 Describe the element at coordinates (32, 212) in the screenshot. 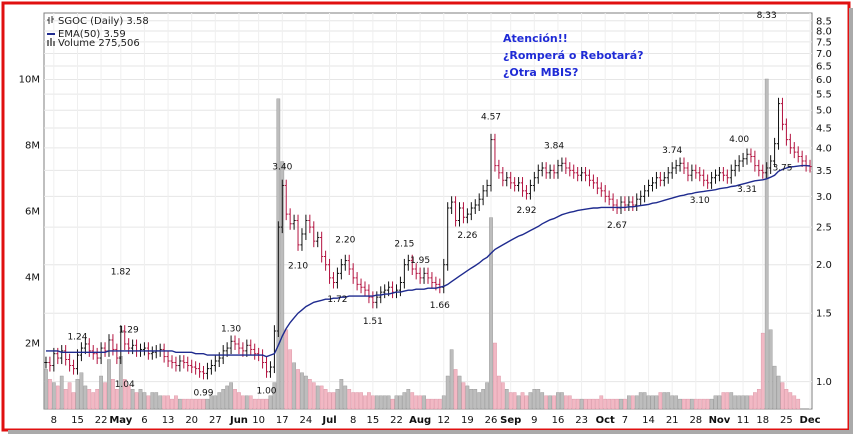

I see `volume-tick-label: 6M` at that location.